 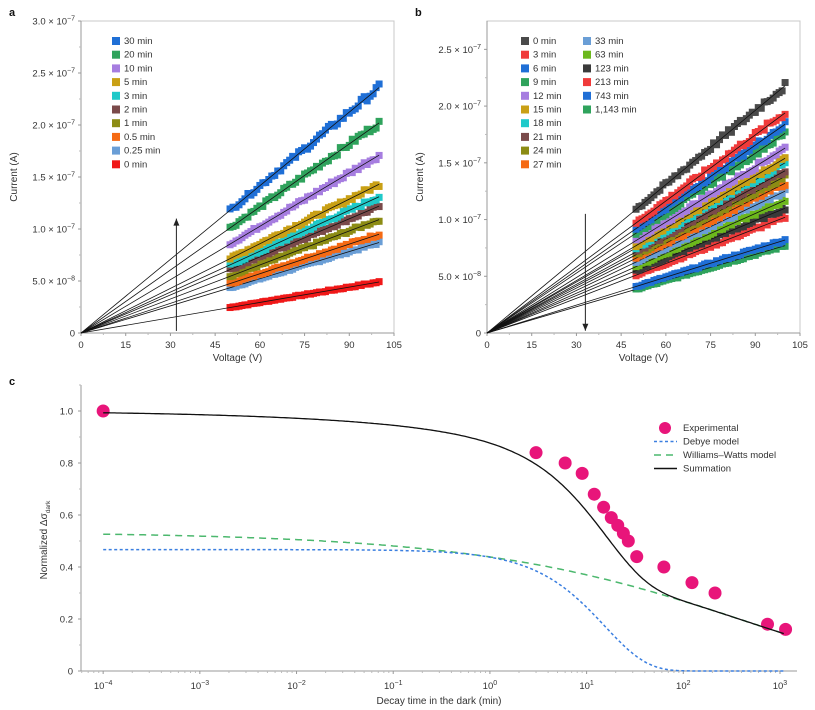 I want to click on legend-label: 33 min, so click(x=609, y=41).